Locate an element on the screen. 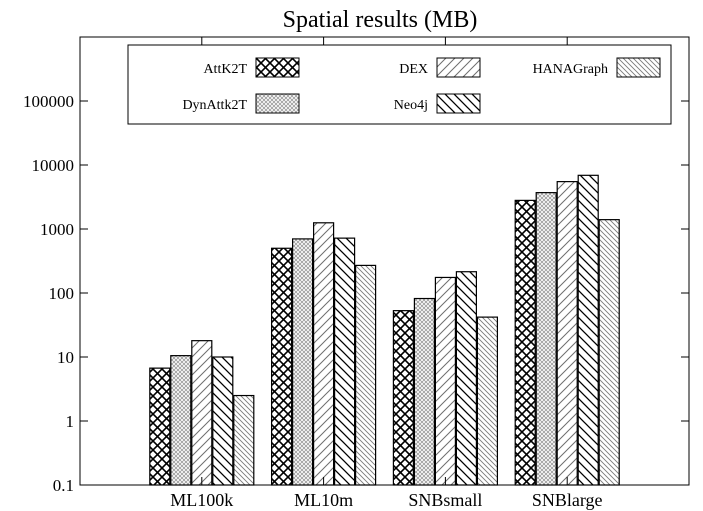  legend-box is located at coordinates (399, 84).